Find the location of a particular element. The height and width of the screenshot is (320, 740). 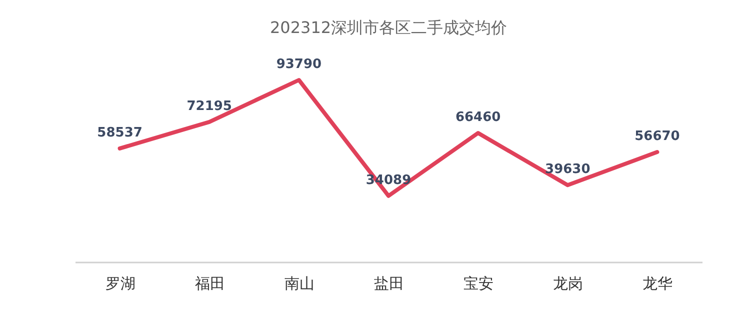

x-tick-label: 福田 is located at coordinates (209, 283).